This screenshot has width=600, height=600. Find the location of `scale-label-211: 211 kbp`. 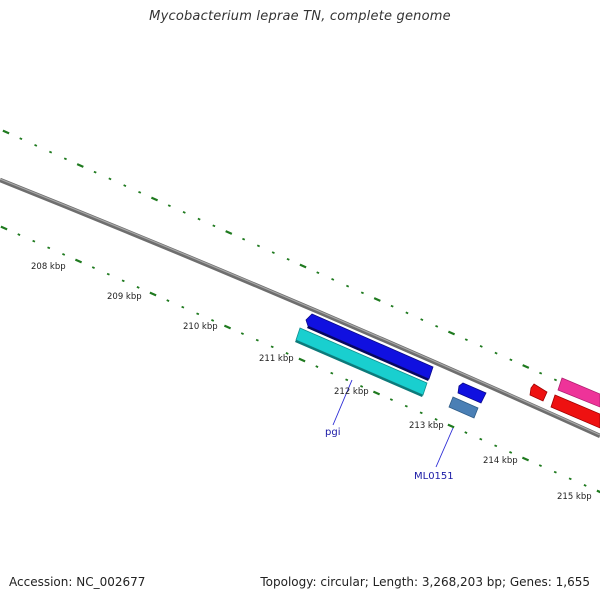

scale-label-211: 211 kbp is located at coordinates (276, 359).